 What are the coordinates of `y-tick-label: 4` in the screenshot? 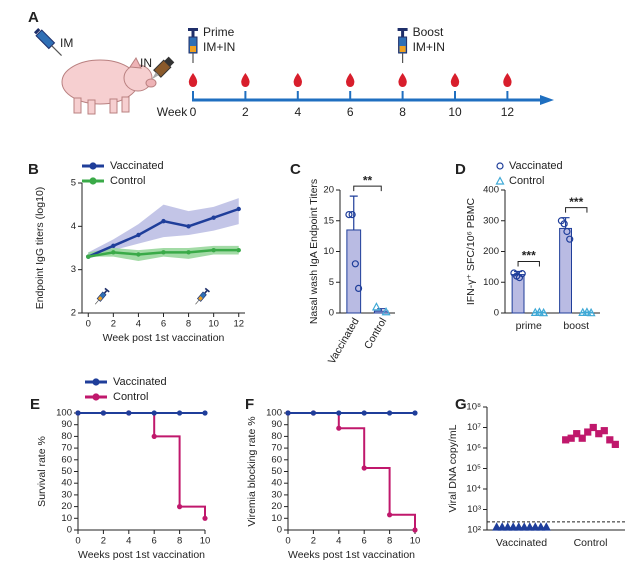 It's located at (73, 226).